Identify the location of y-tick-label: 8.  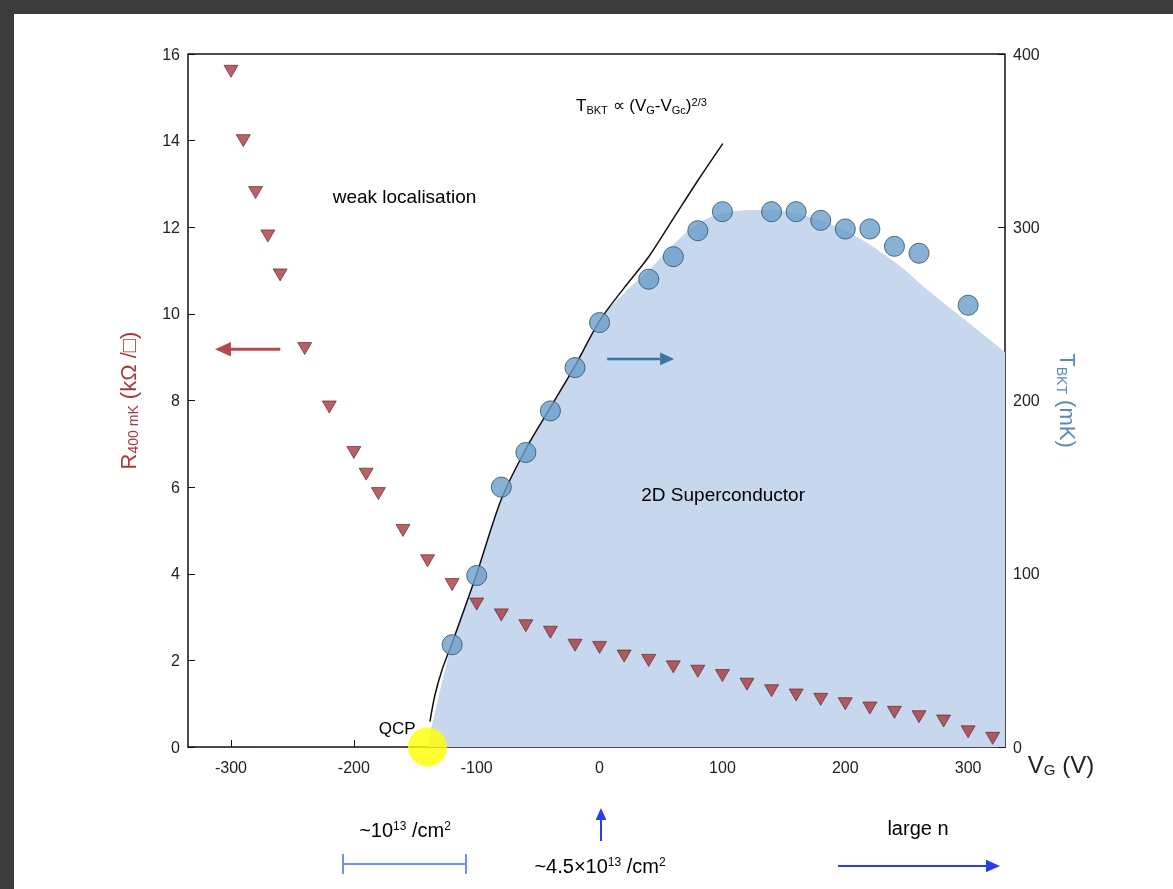
(176, 400).